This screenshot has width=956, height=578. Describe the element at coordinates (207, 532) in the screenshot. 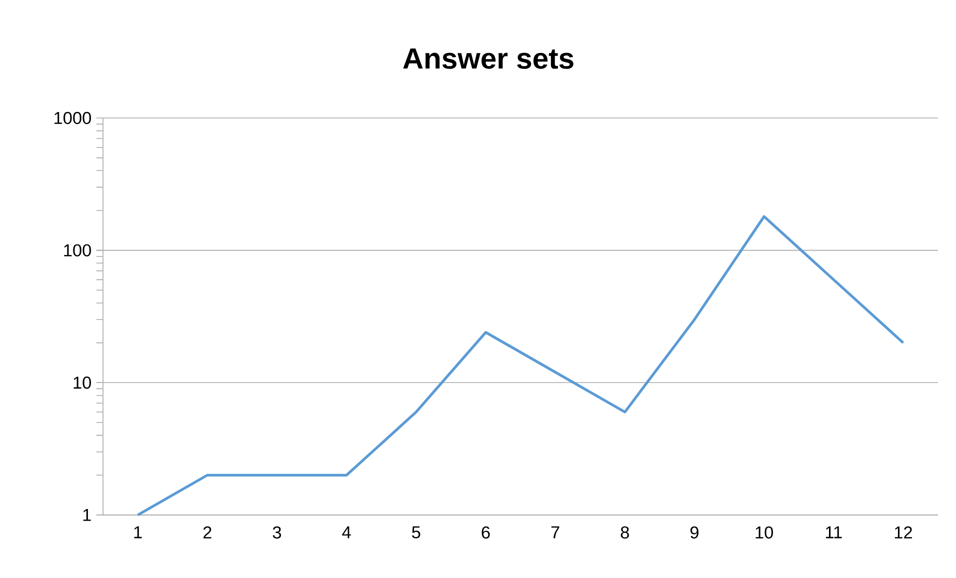

I see `x-tick-label: 2` at that location.